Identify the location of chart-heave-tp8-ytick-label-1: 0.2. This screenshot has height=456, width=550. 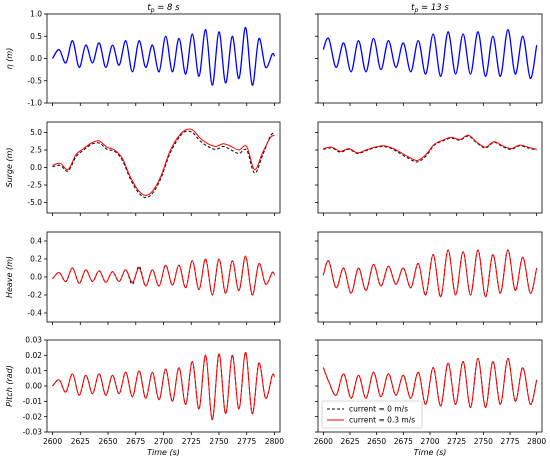
(36, 259).